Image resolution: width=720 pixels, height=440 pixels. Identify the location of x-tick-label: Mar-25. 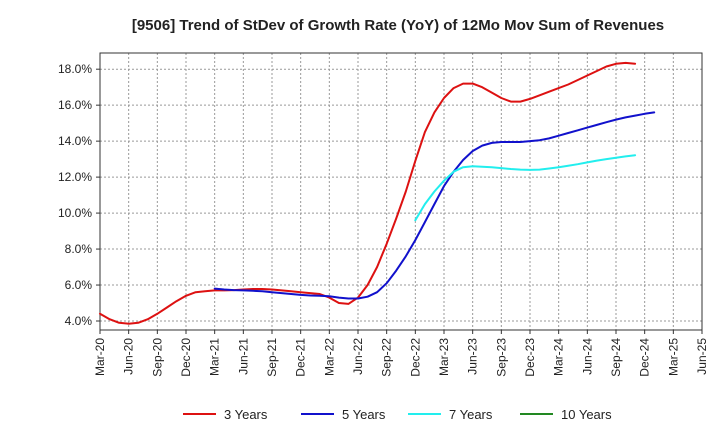
(673, 357).